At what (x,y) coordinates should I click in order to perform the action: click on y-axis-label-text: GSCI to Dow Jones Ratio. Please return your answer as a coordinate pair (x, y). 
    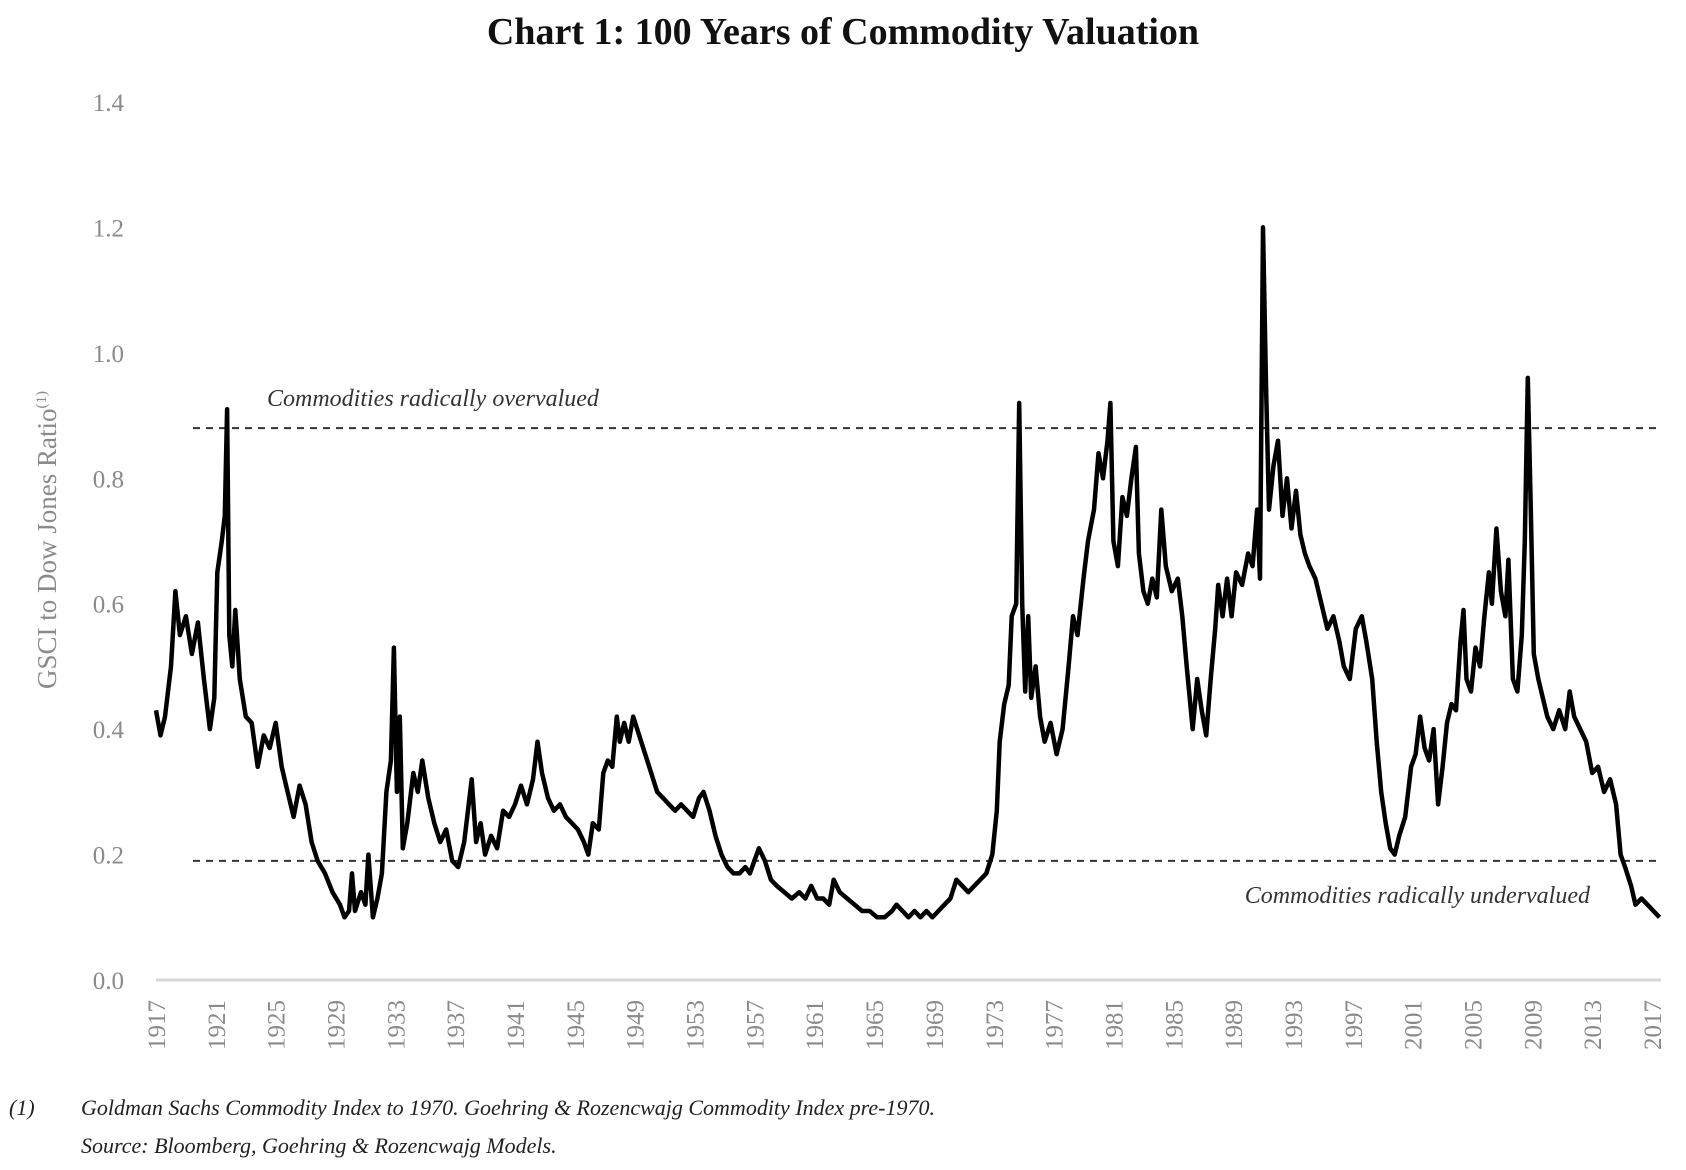
    Looking at the image, I should click on (47, 548).